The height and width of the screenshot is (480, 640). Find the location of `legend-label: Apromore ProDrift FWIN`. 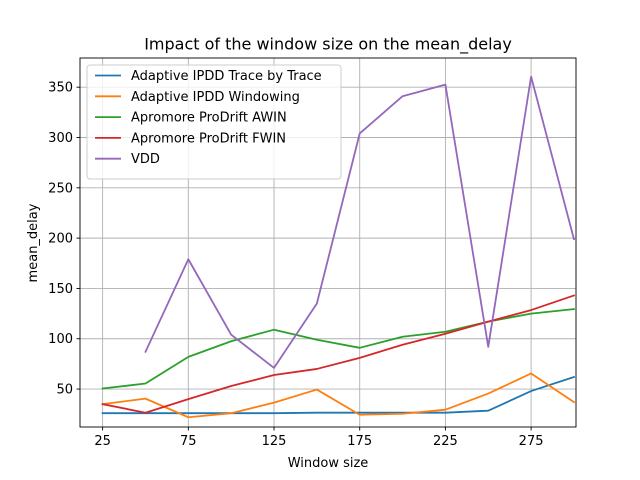

legend-label: Apromore ProDrift FWIN is located at coordinates (208, 138).